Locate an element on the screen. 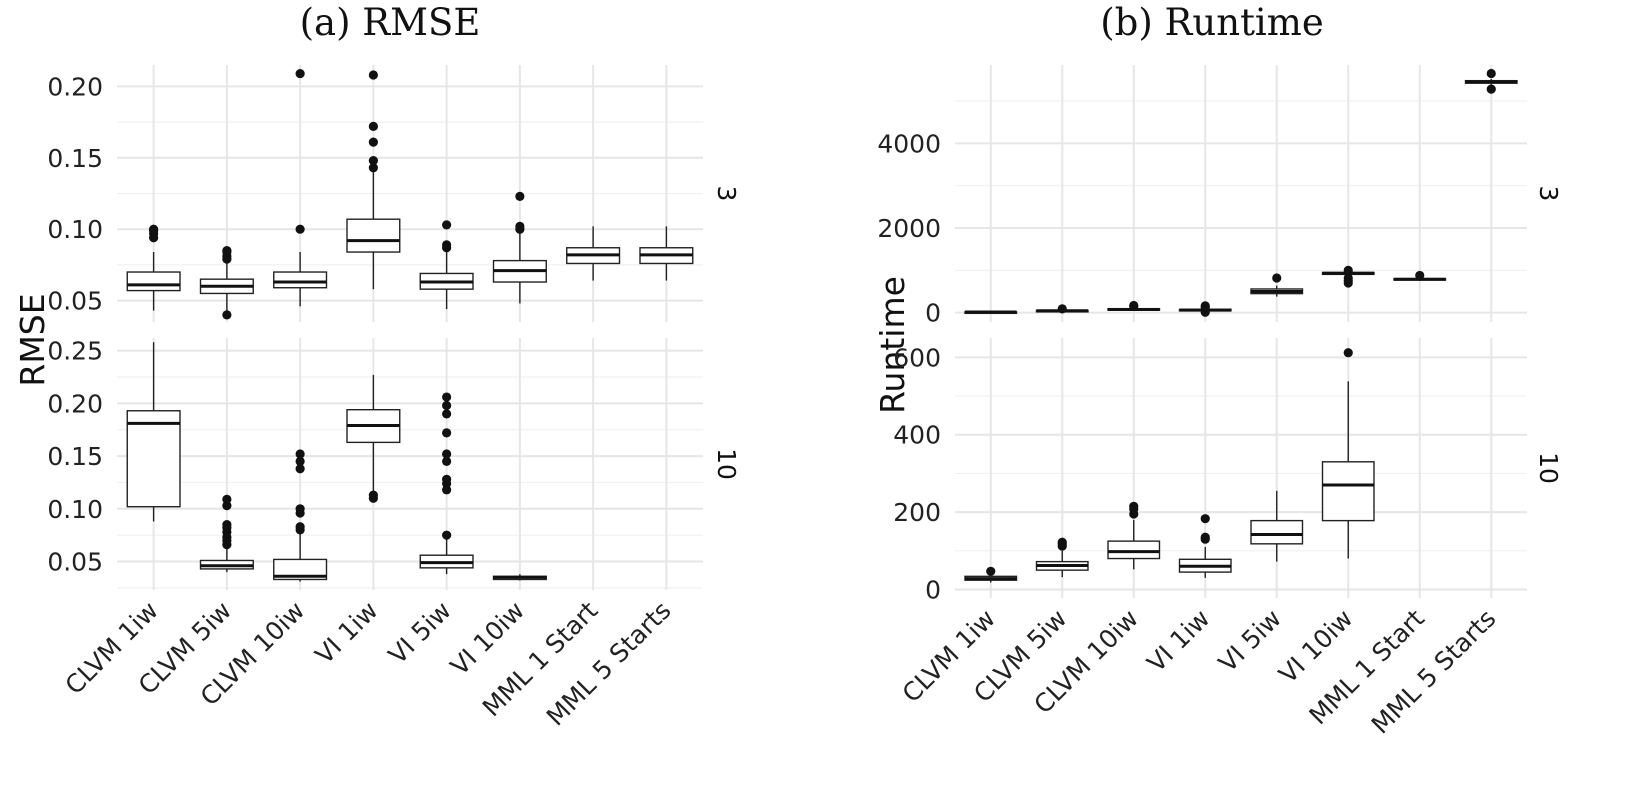 Image resolution: width=1640 pixels, height=795 pixels. facet-runtime-10: 0 200 400 600 10 is located at coordinates (1228, 471).